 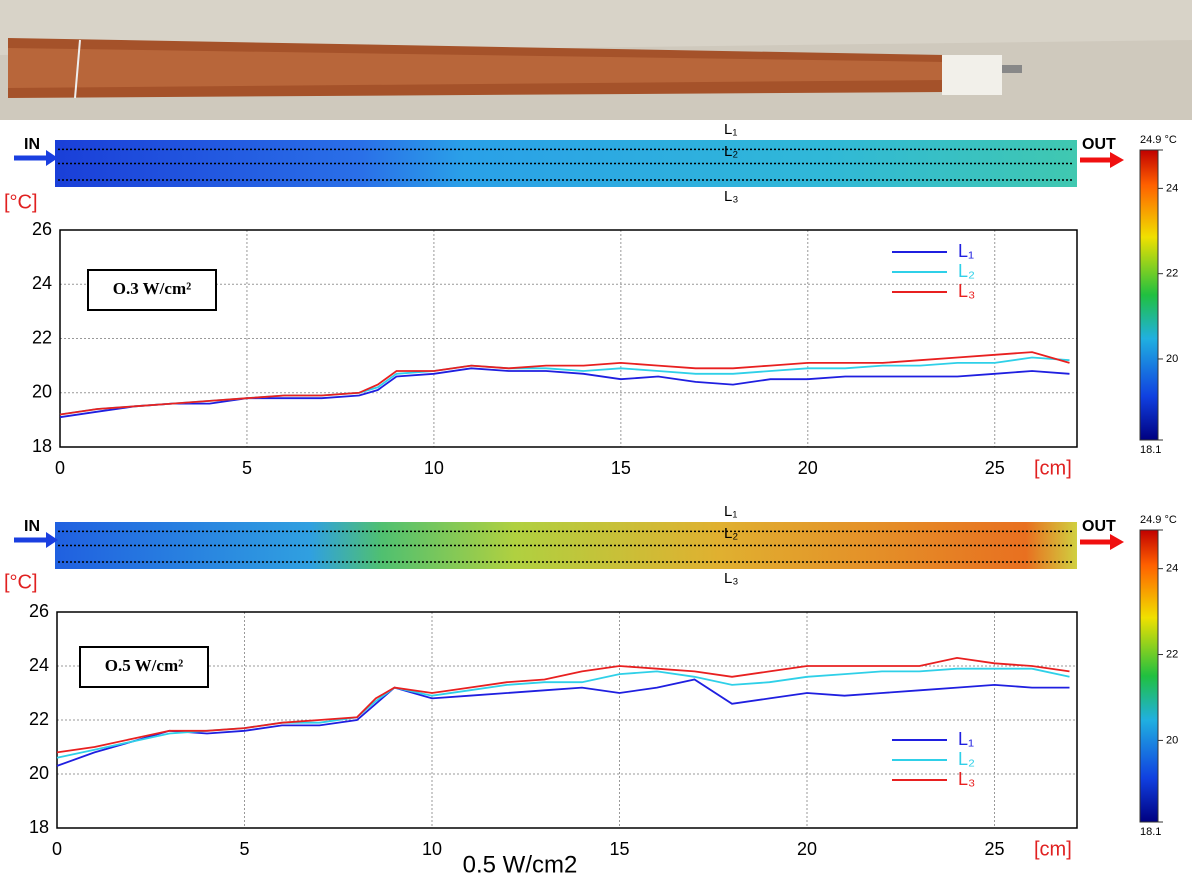 I want to click on annotation: O.3 W/cm², so click(x=152, y=288).